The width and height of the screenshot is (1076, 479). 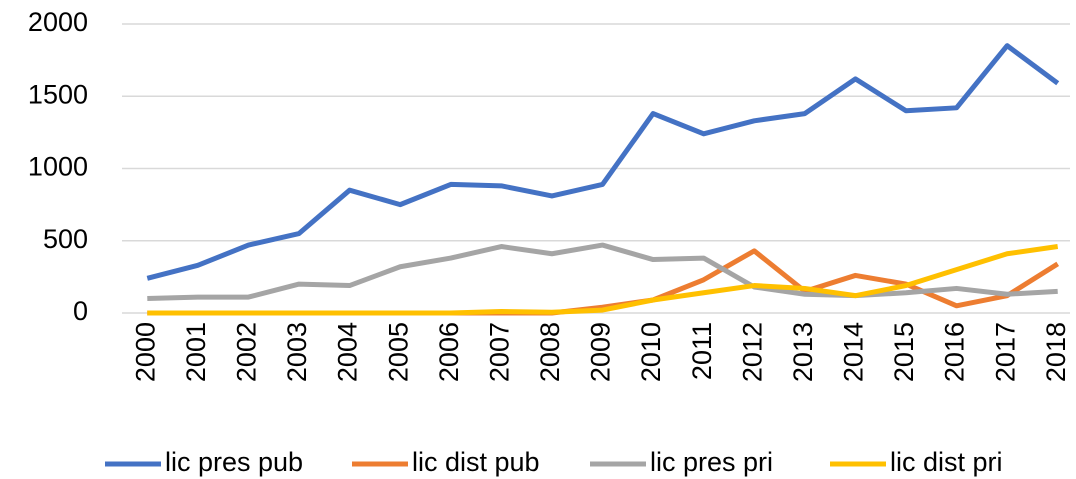 I want to click on x-tick-label: 2000, so click(x=145, y=352).